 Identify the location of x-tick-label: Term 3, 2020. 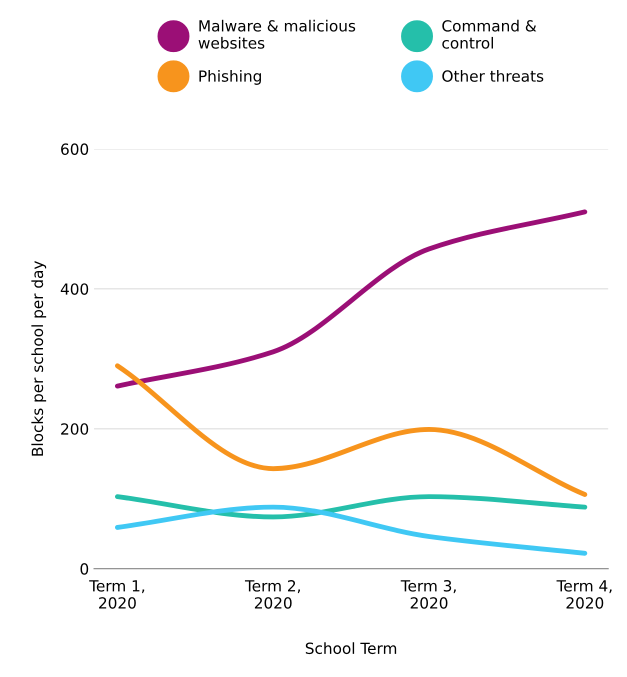
(428, 594).